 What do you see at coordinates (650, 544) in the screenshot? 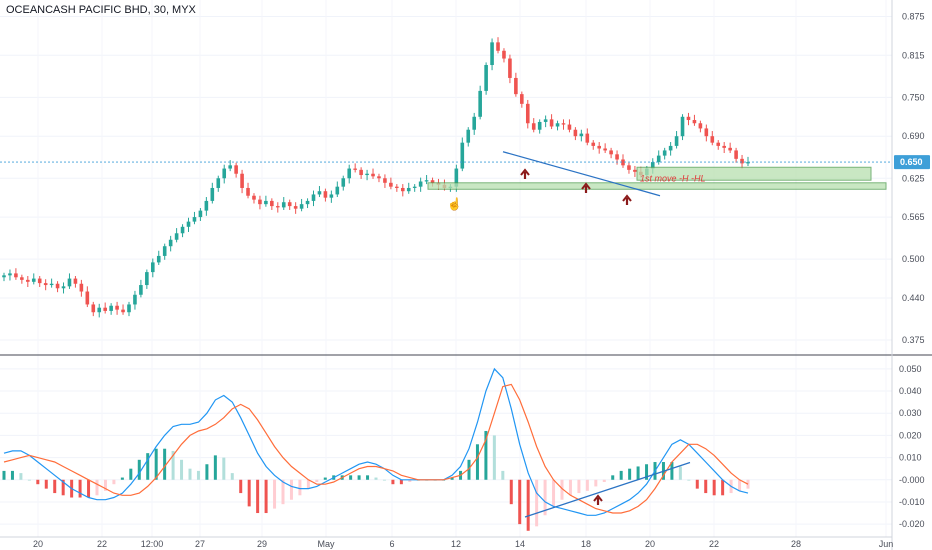
I see `time-tick-label: 20` at bounding box center [650, 544].